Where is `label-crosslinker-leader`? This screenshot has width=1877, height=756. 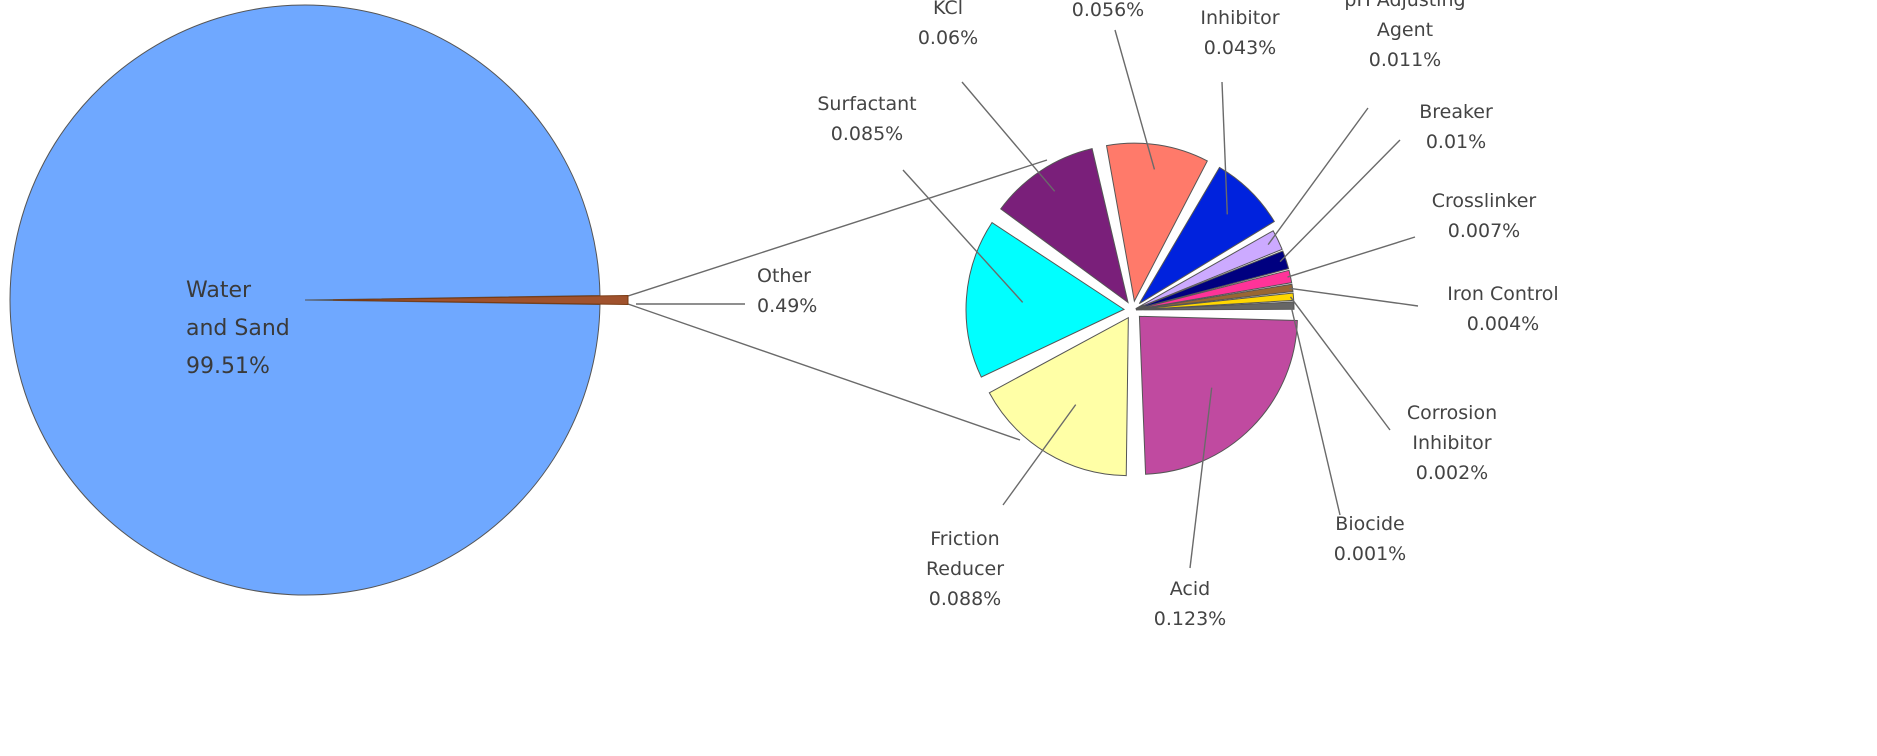
label-crosslinker-leader is located at coordinates (1351, 257).